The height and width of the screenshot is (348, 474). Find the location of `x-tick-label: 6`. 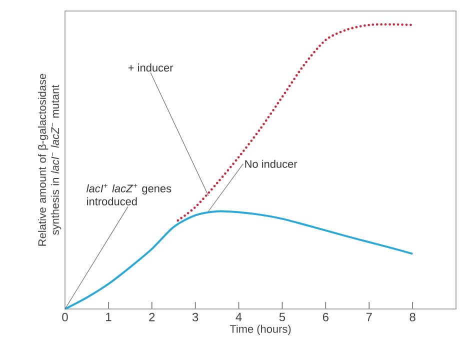

x-tick-label: 6 is located at coordinates (325, 317).